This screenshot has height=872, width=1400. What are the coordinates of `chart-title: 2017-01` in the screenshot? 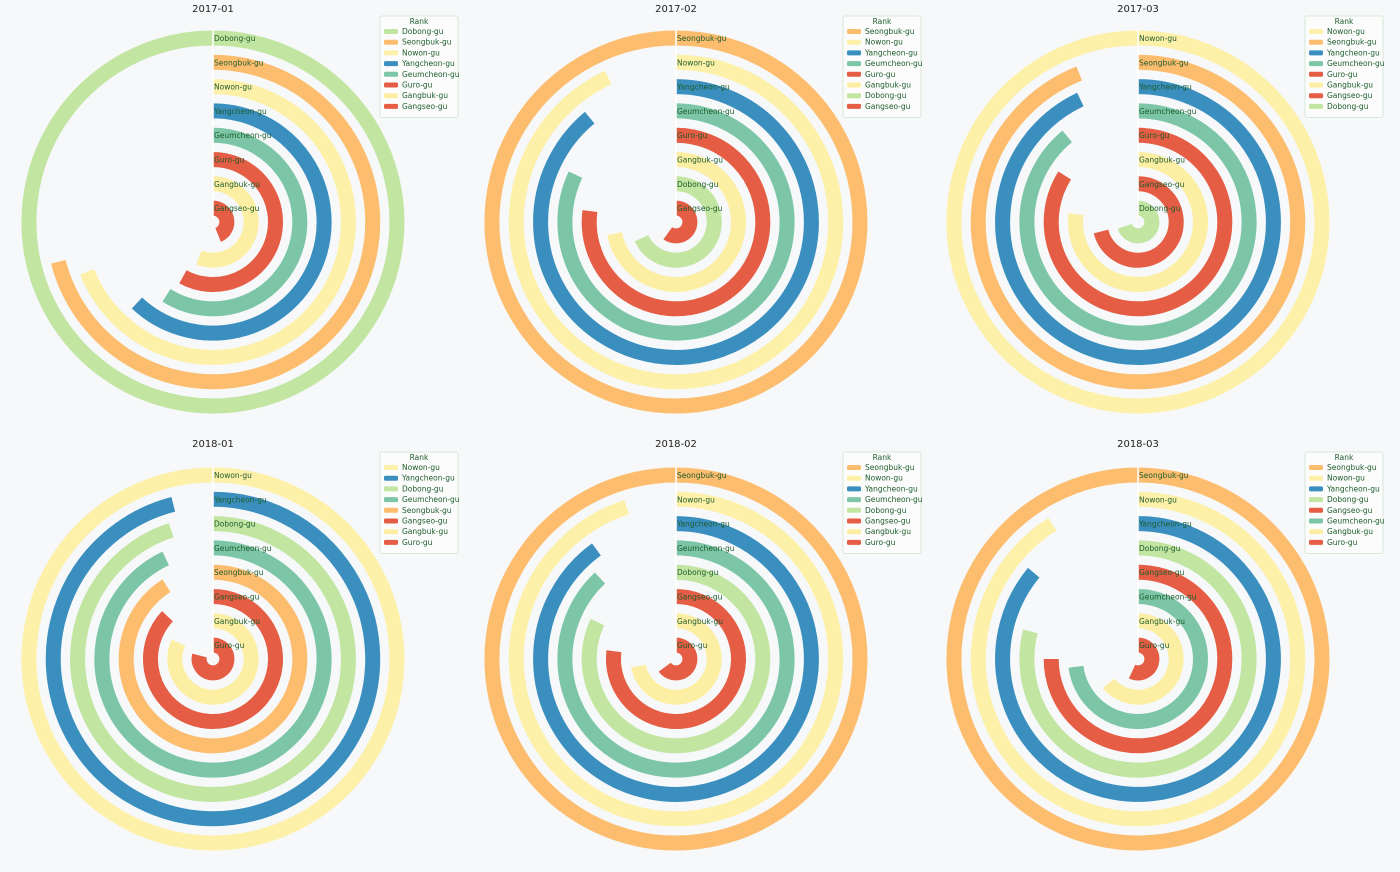 It's located at (213, 9).